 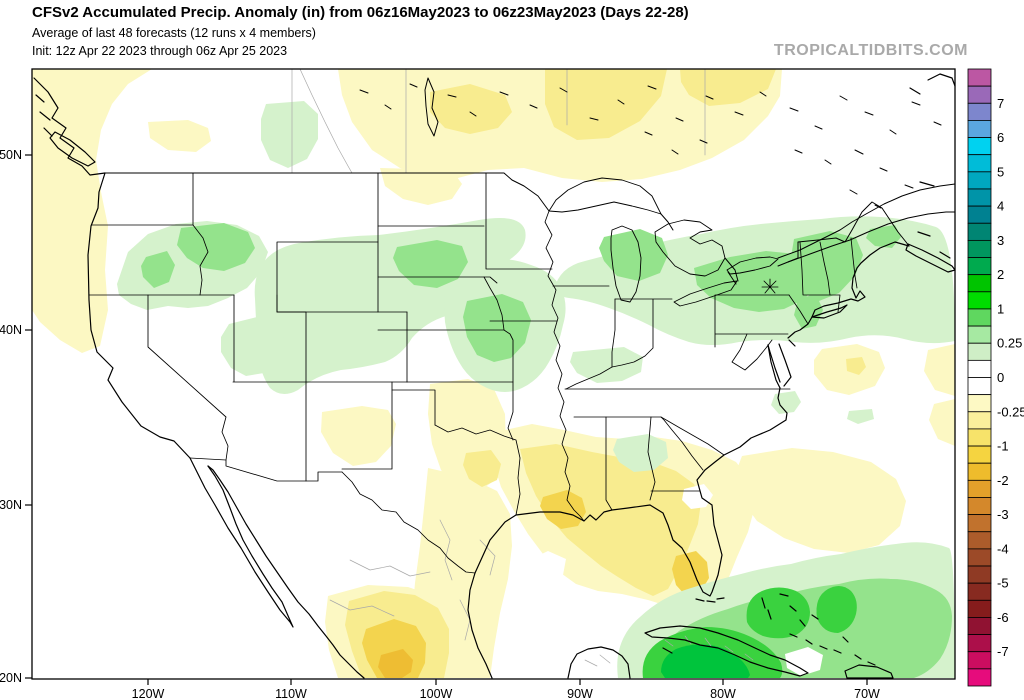 What do you see at coordinates (995, 377) in the screenshot?
I see `colorbar: 7 6 5 4 3 2 1 0.25 0 -0.25 -1 -2 -3 -4 -5 -6 -7` at bounding box center [995, 377].